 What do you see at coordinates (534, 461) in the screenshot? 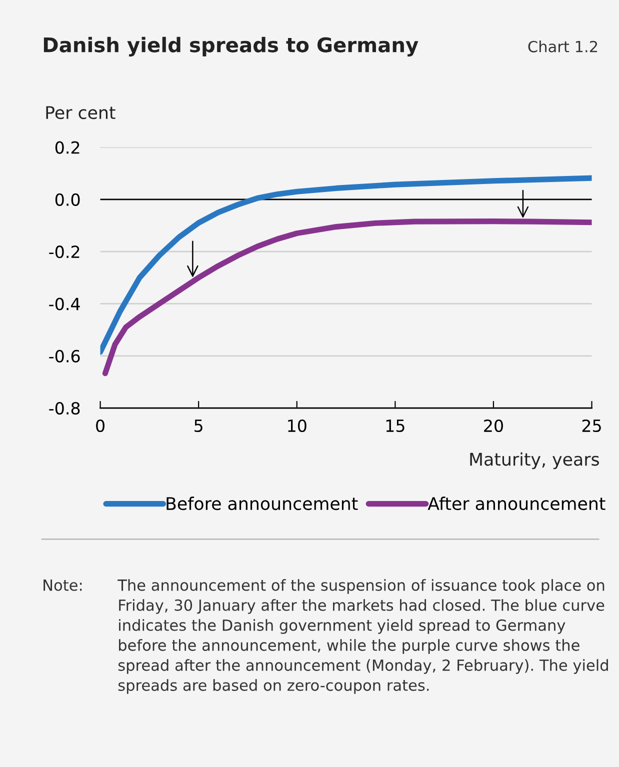
I see `x-axis-title: Maturity, years` at bounding box center [534, 461].